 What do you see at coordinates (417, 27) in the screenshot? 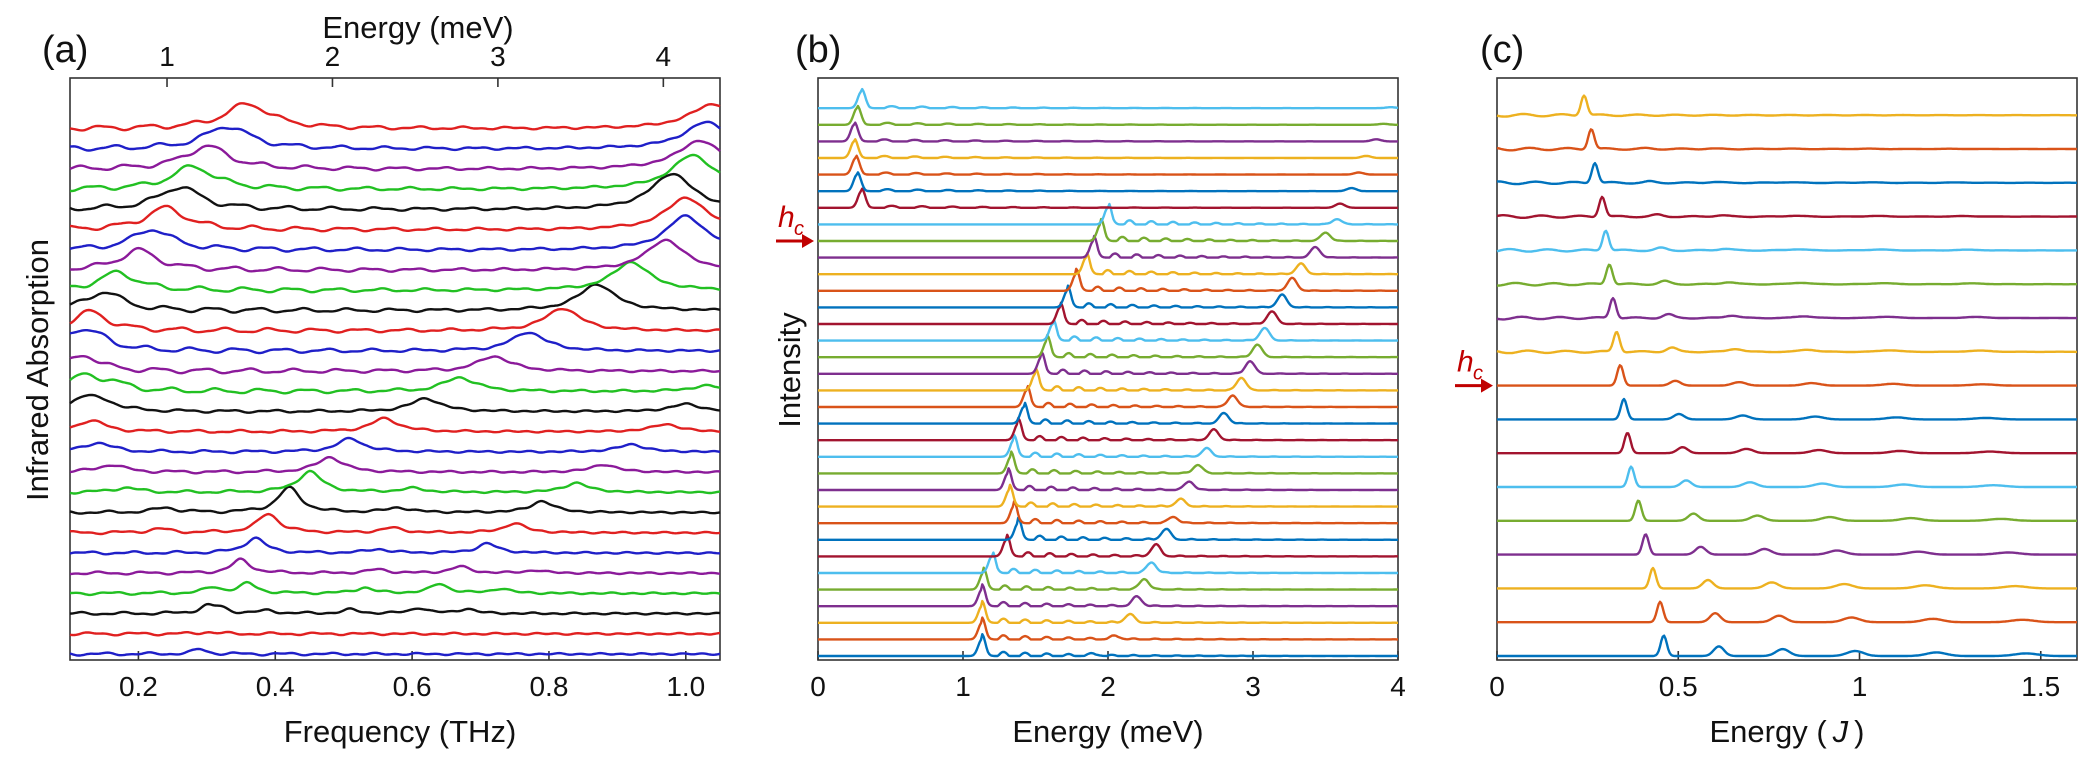
I see `panel-a-top-axis-title: Energy (meV)` at bounding box center [417, 27].